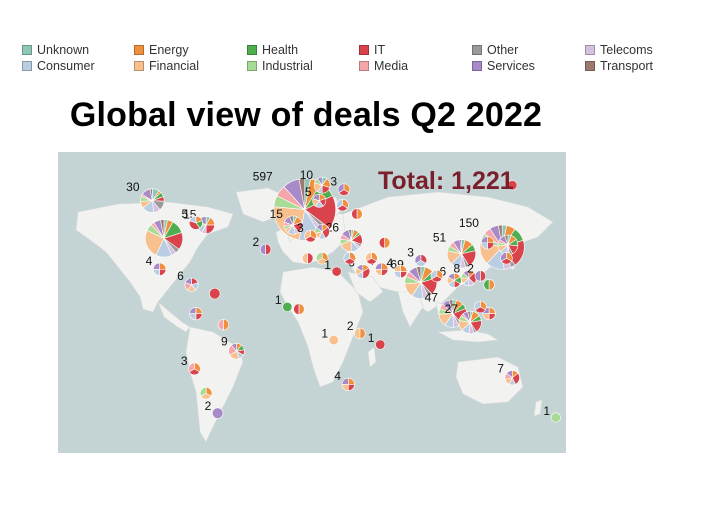 The image size is (701, 516). Describe the element at coordinates (224, 341) in the screenshot. I see `deal-count-label: 9` at that location.